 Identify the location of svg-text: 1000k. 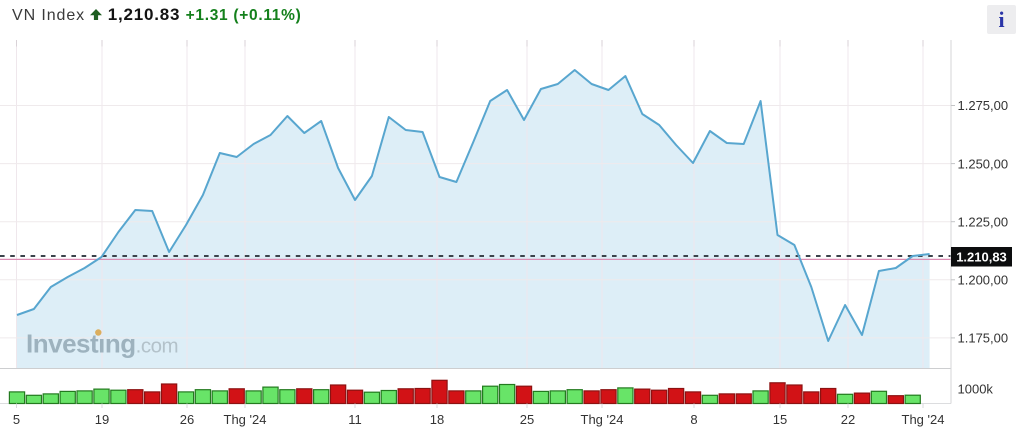
(976, 388).